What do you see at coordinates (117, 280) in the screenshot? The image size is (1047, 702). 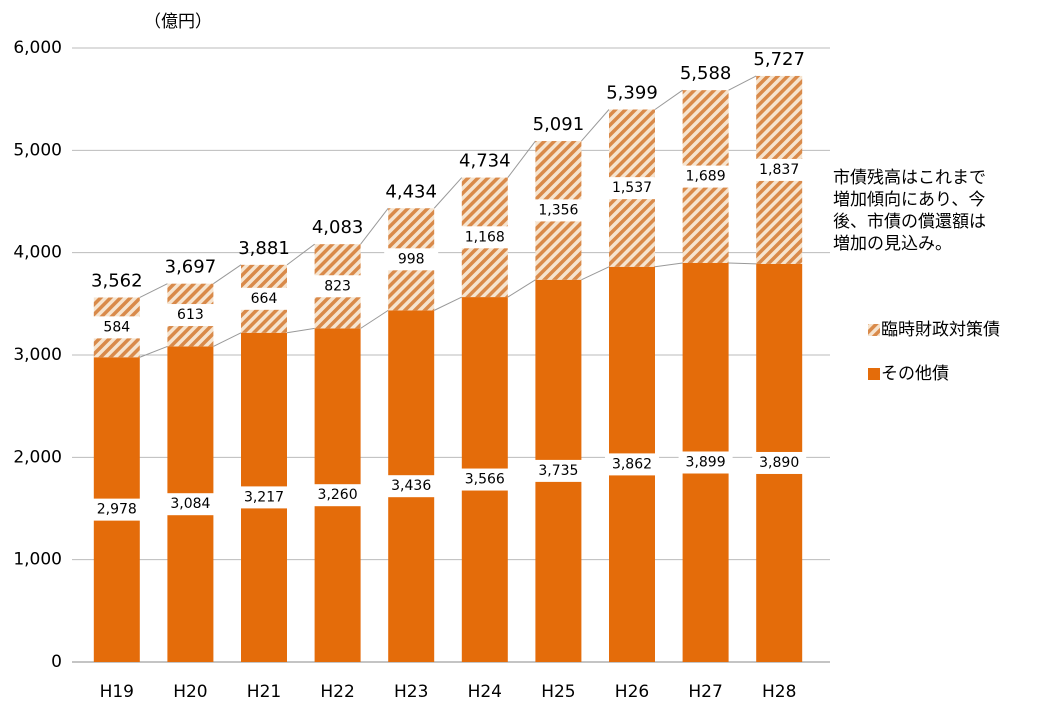 I see `total-label: 3,562` at bounding box center [117, 280].